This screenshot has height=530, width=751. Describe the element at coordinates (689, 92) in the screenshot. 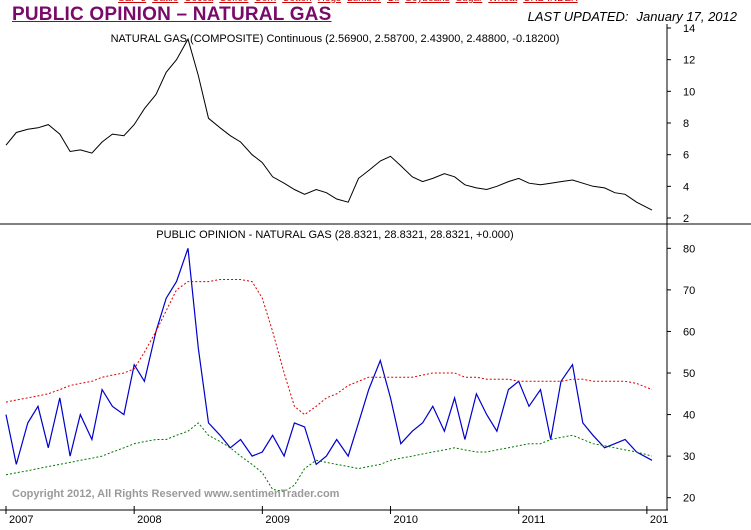

I see `y-tick-label: 10` at that location.